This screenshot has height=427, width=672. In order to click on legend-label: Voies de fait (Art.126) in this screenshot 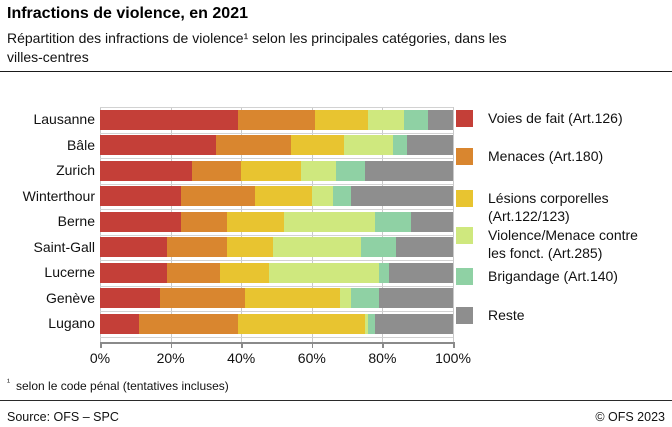, I will do `click(555, 118)`.